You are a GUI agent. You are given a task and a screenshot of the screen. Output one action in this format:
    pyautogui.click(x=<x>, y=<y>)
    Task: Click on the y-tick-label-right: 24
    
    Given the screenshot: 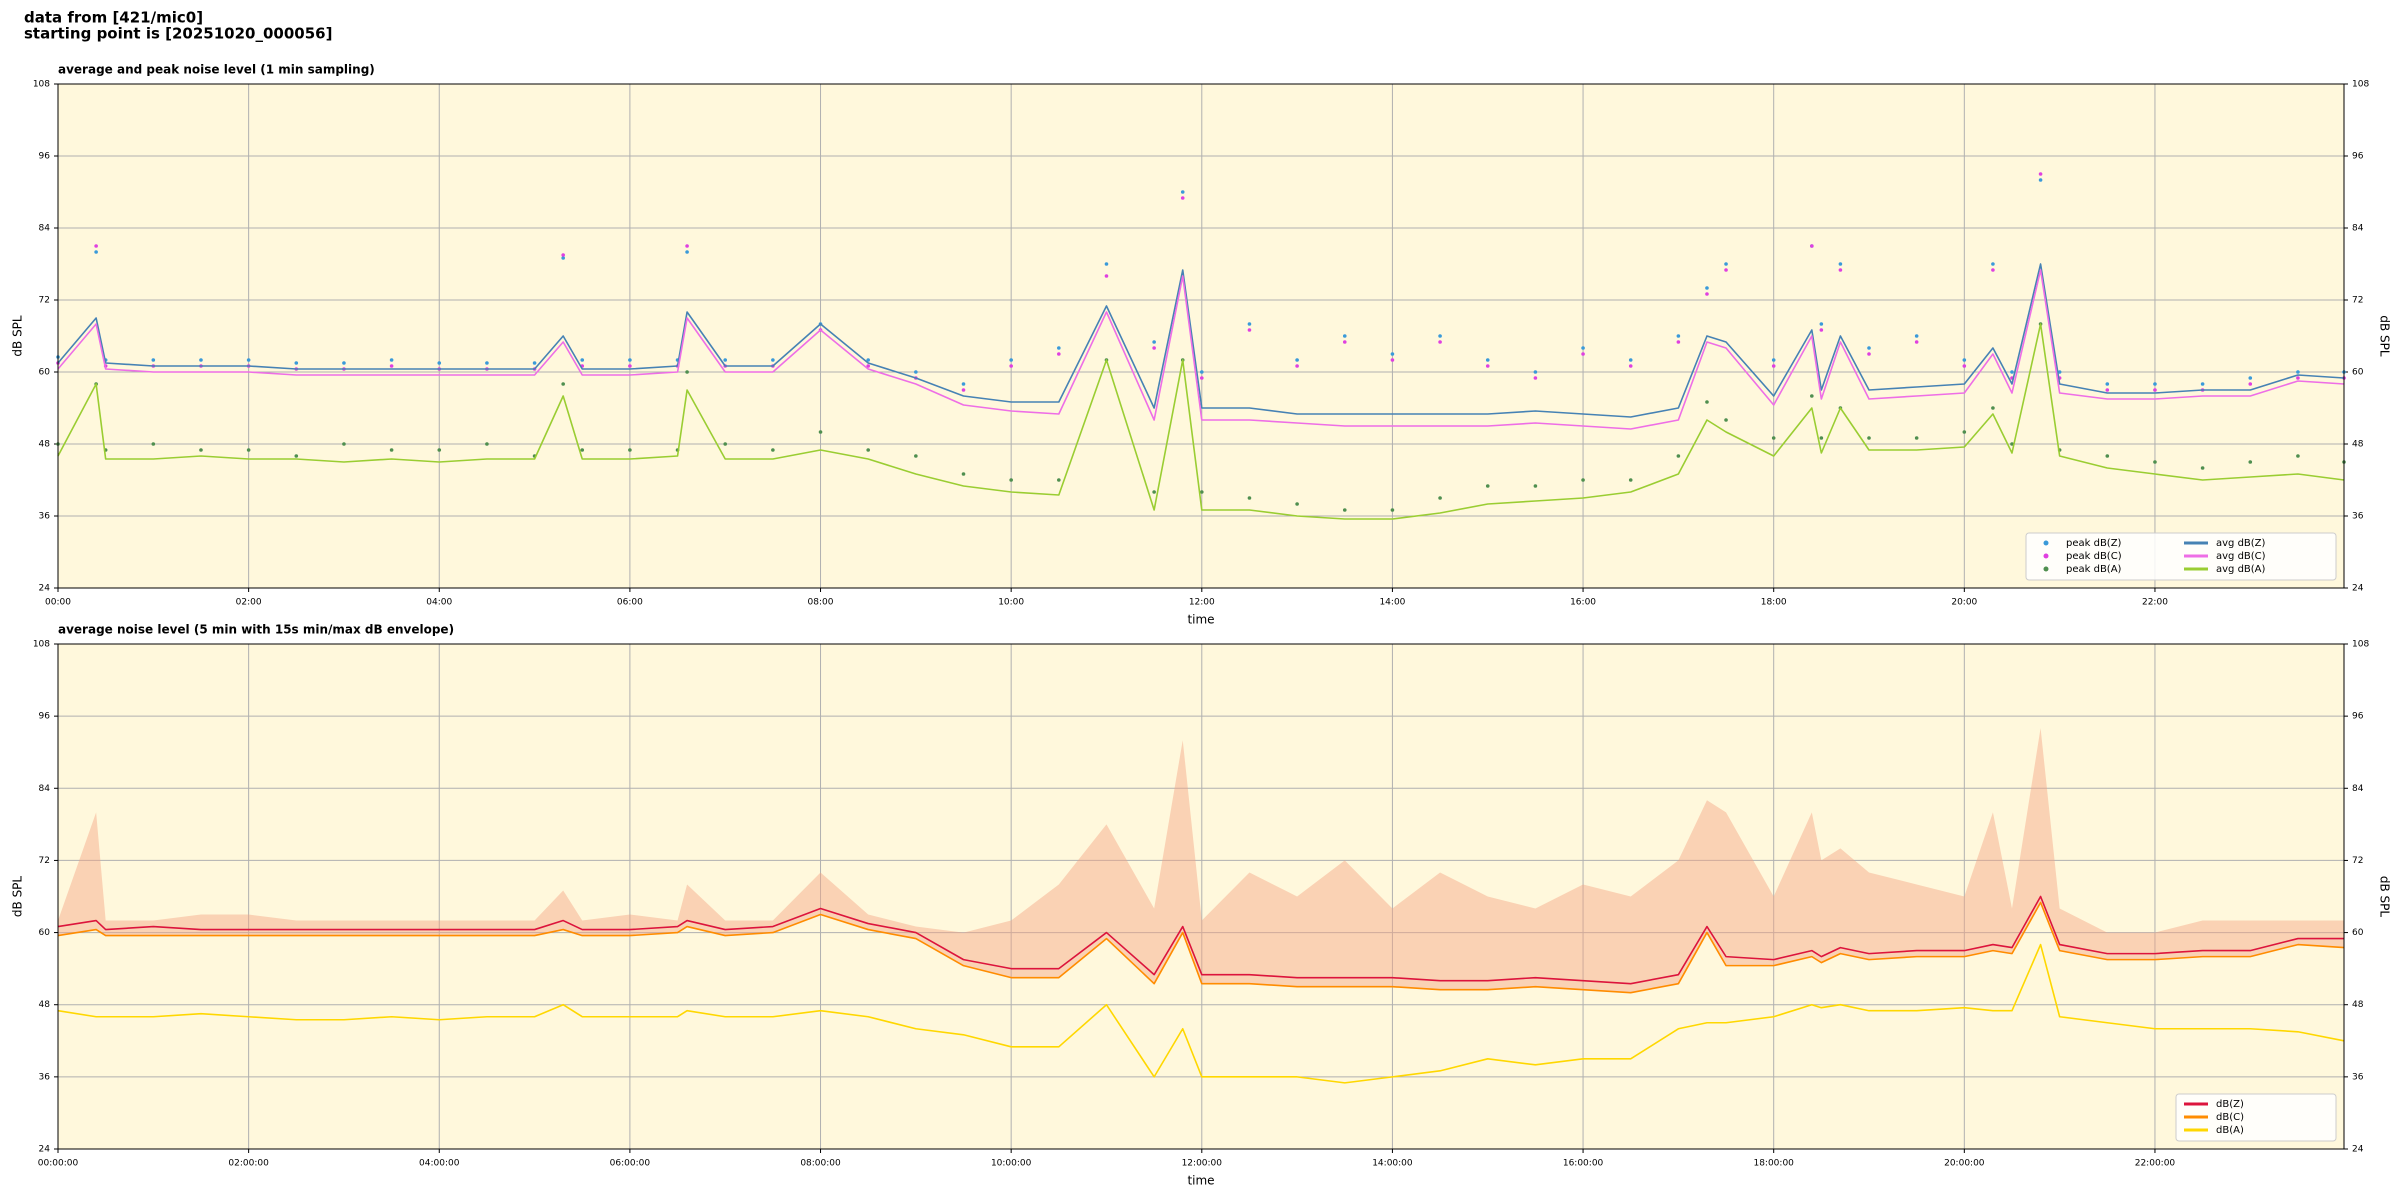 What is the action you would take?
    pyautogui.click(x=2358, y=1150)
    